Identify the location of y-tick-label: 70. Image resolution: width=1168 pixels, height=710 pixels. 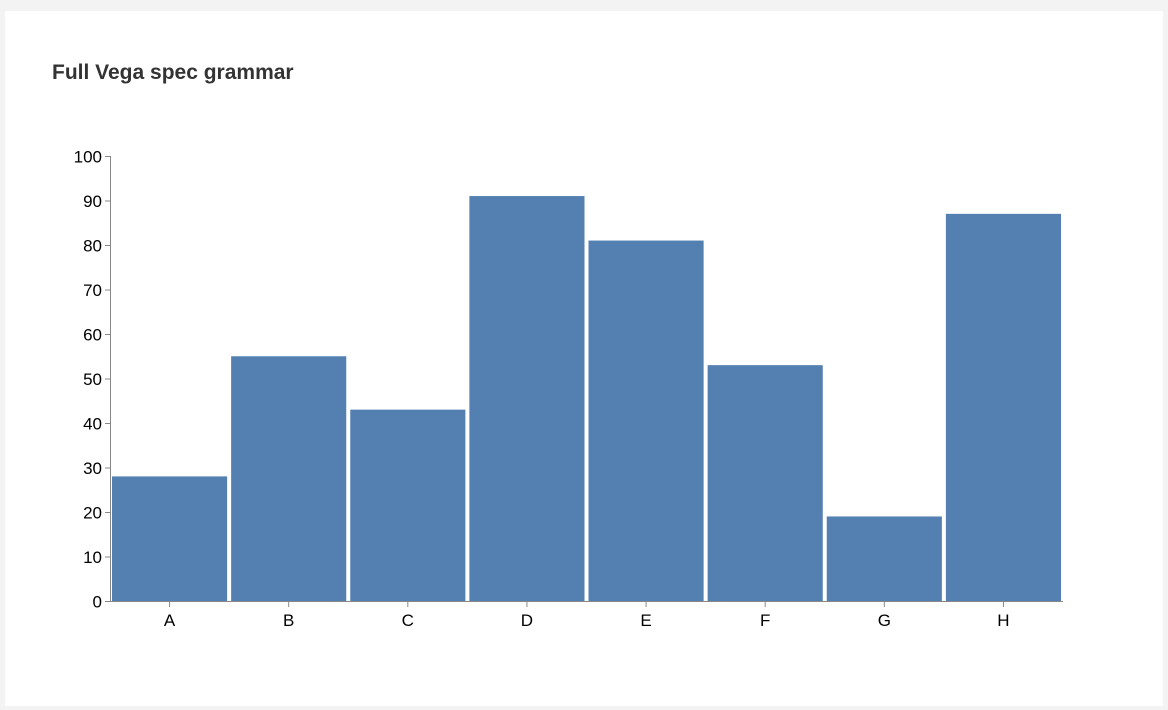
(92, 290).